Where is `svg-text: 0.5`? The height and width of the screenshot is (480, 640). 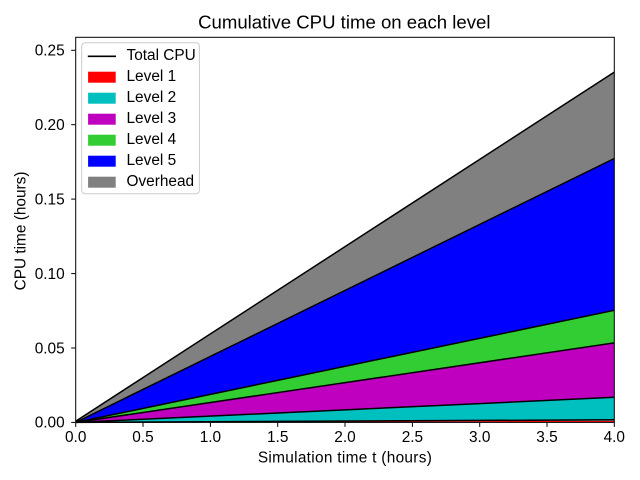
svg-text: 0.5 is located at coordinates (142, 437).